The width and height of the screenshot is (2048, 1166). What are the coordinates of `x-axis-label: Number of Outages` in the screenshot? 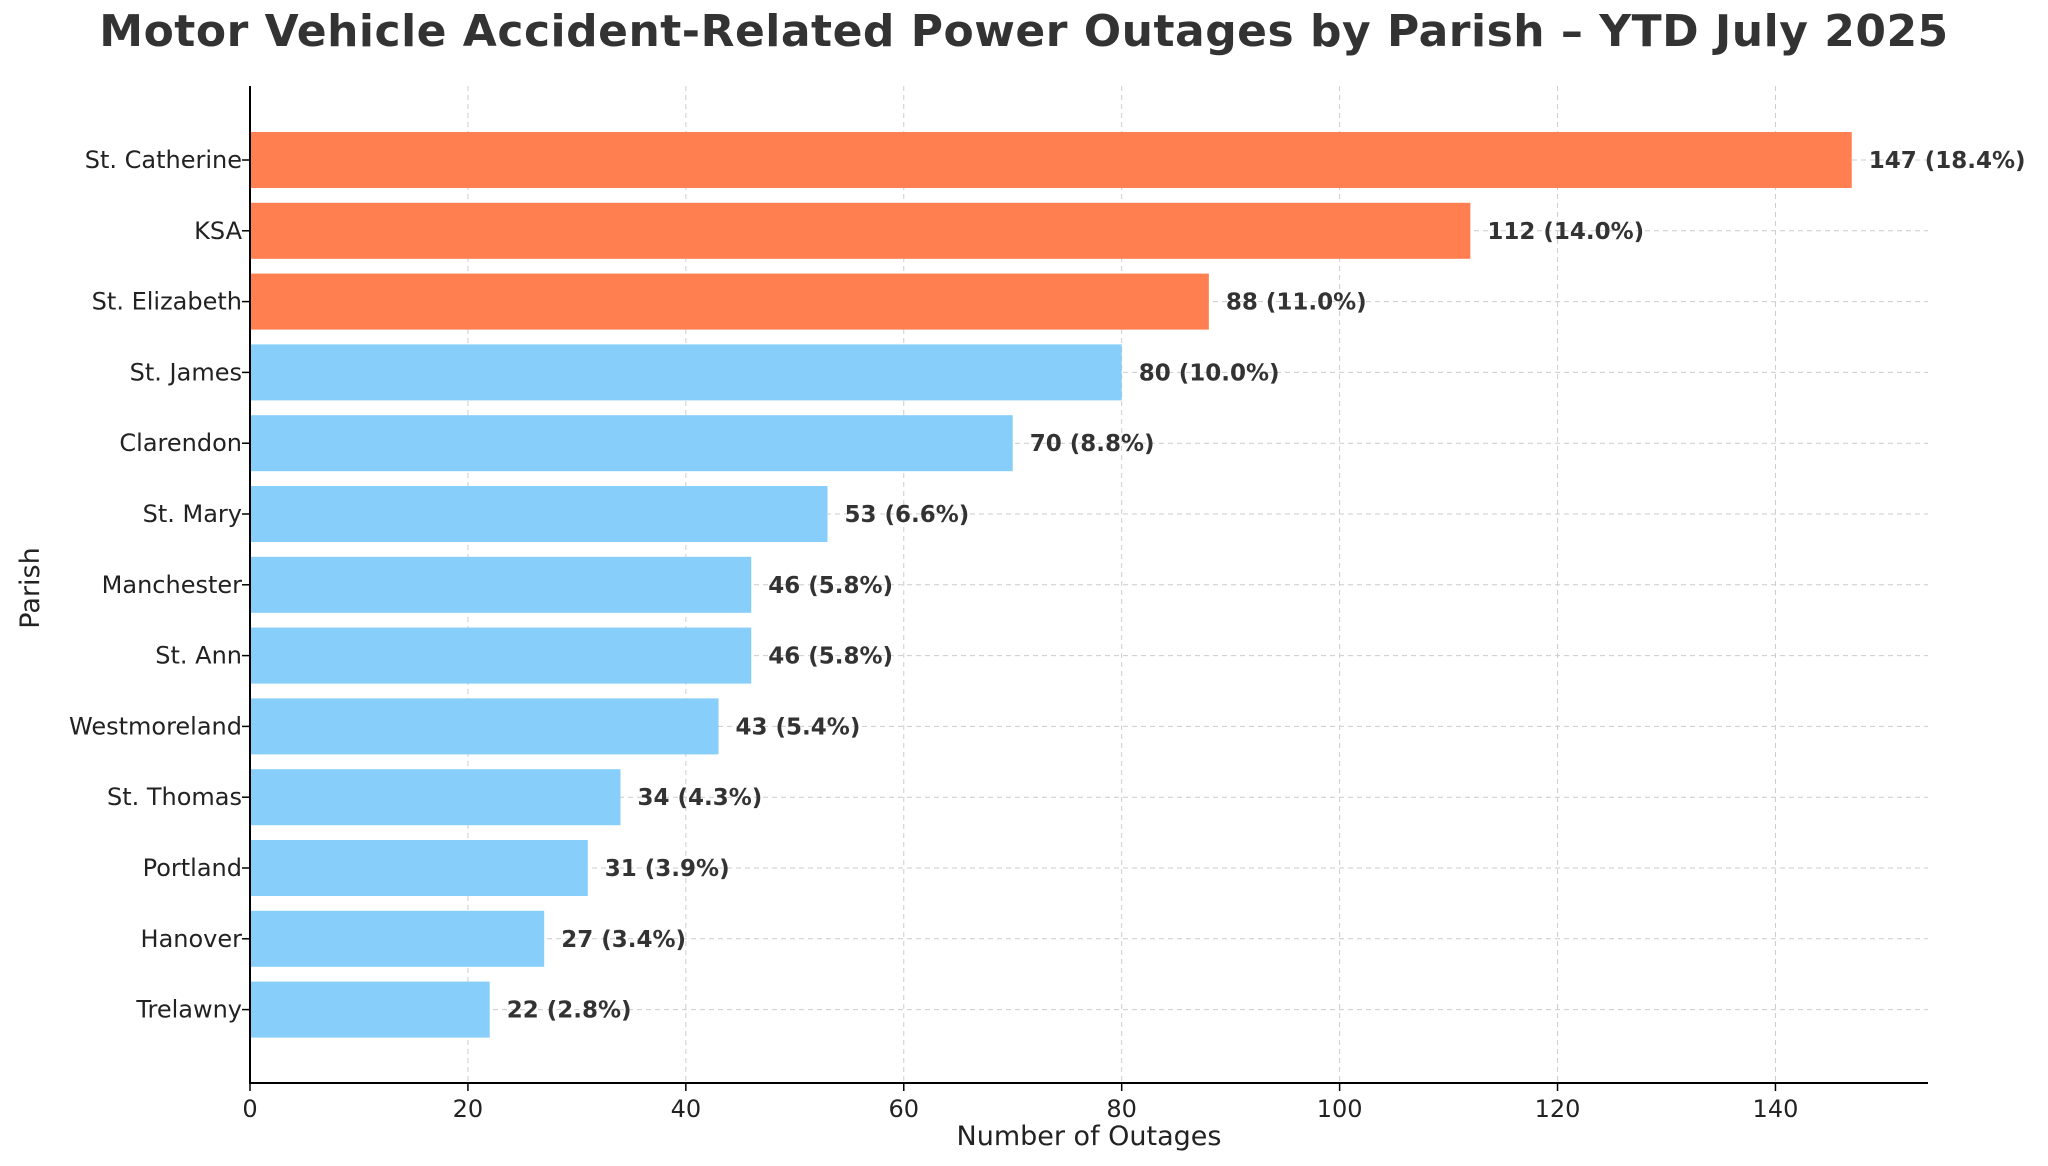 It's located at (1089, 1136).